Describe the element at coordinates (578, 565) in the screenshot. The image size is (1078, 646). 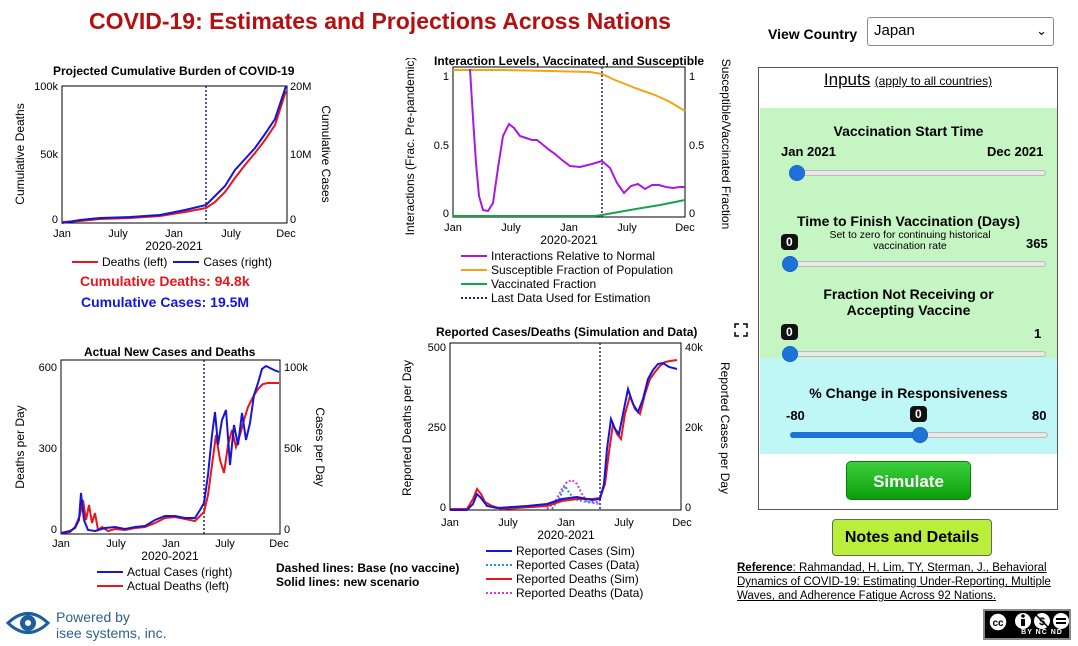
I see `legend-reported-cases-data-label: Reported Cases (Data)` at that location.